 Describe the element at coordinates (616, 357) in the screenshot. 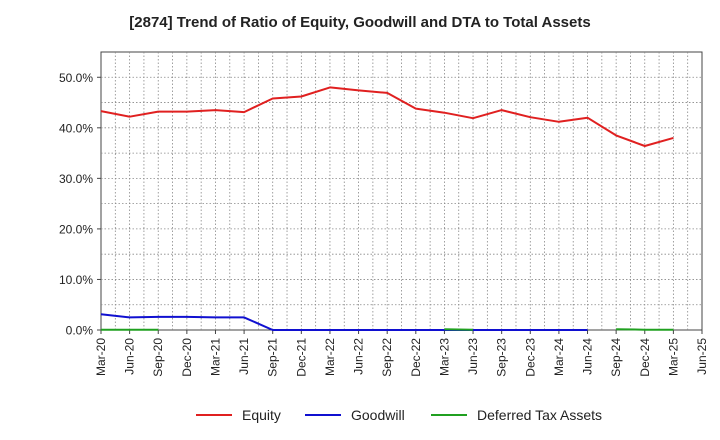

I see `x-tick-label: Sep-24` at that location.